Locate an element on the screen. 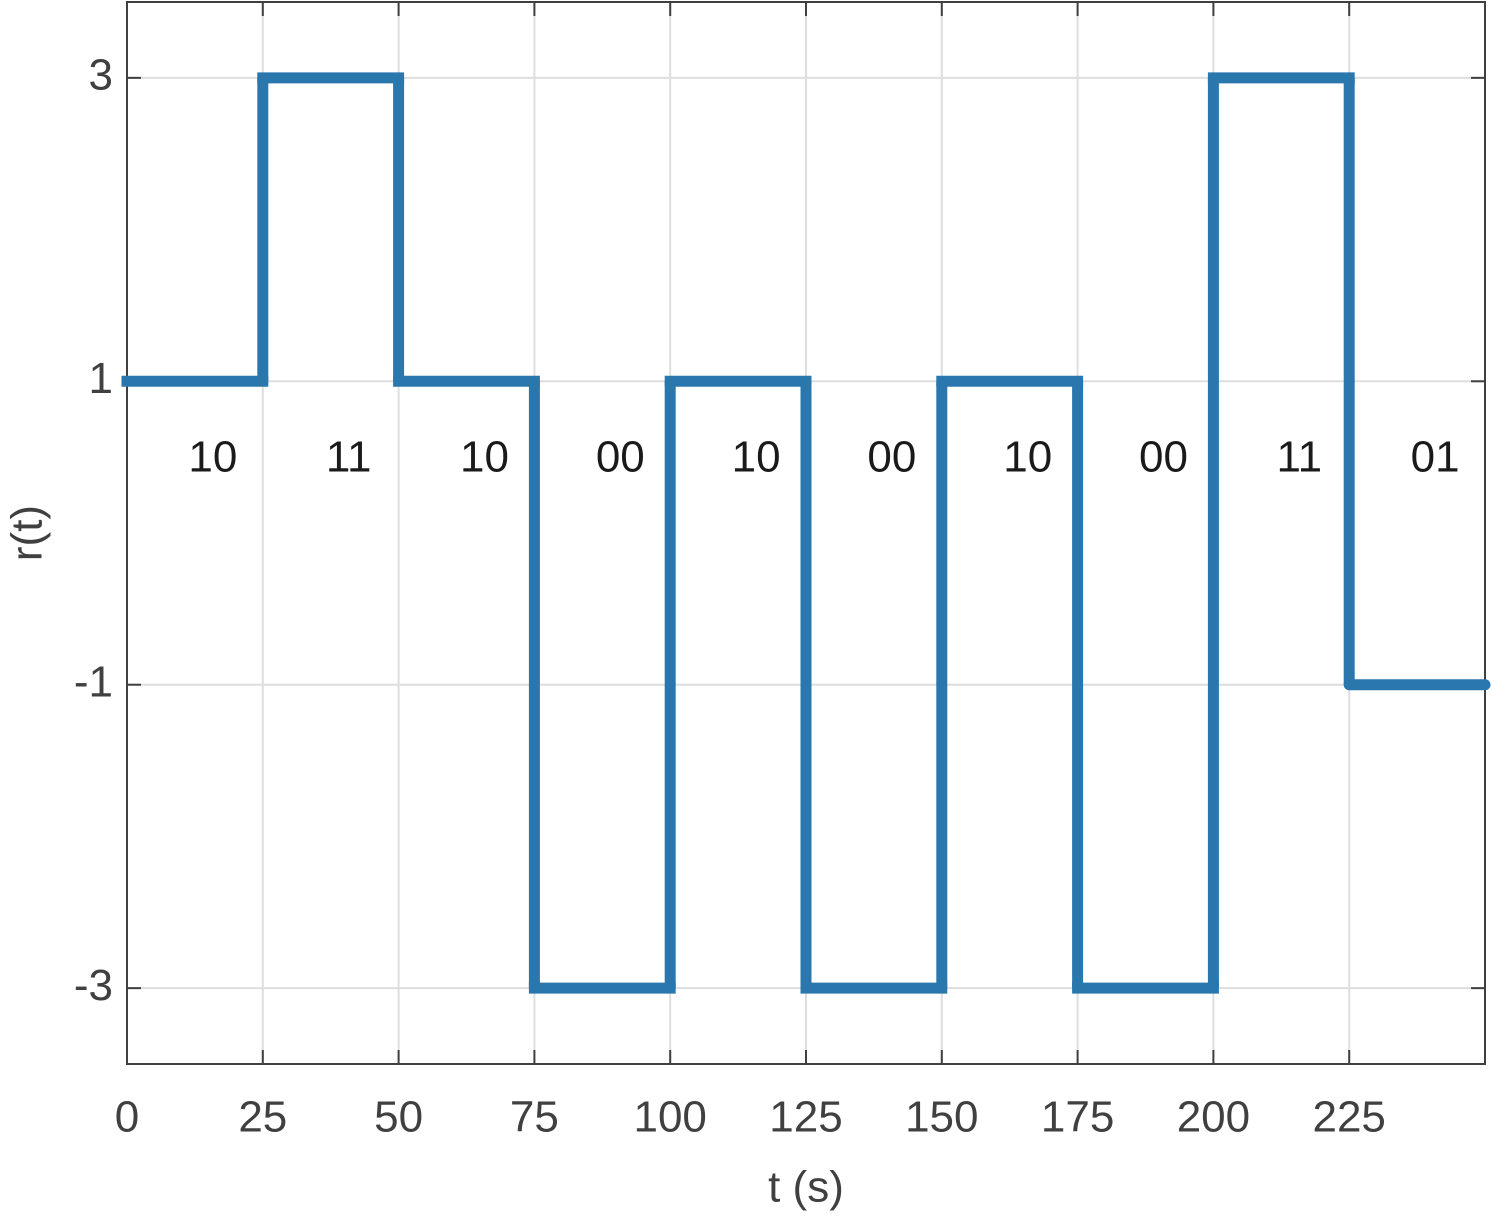 The height and width of the screenshot is (1217, 1492). y-tick-label: -3 is located at coordinates (93, 985).